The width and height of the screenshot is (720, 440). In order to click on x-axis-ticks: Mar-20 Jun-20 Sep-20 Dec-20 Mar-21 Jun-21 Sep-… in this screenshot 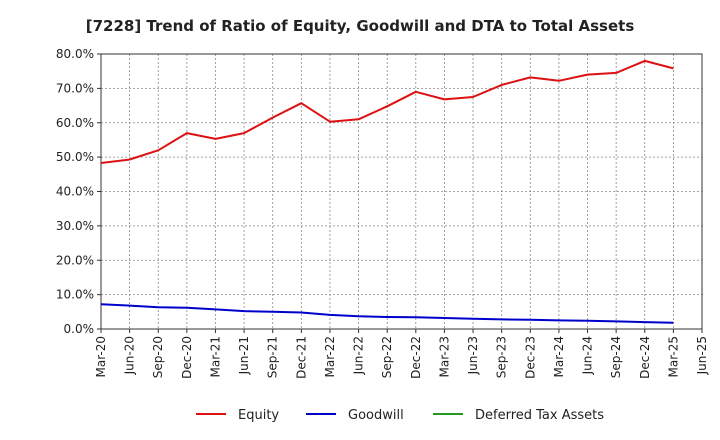, I will do `click(401, 354)`.